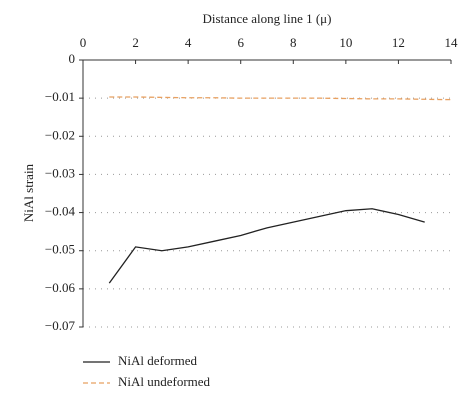  What do you see at coordinates (240, 42) in the screenshot?
I see `x-tick-label: 6` at bounding box center [240, 42].